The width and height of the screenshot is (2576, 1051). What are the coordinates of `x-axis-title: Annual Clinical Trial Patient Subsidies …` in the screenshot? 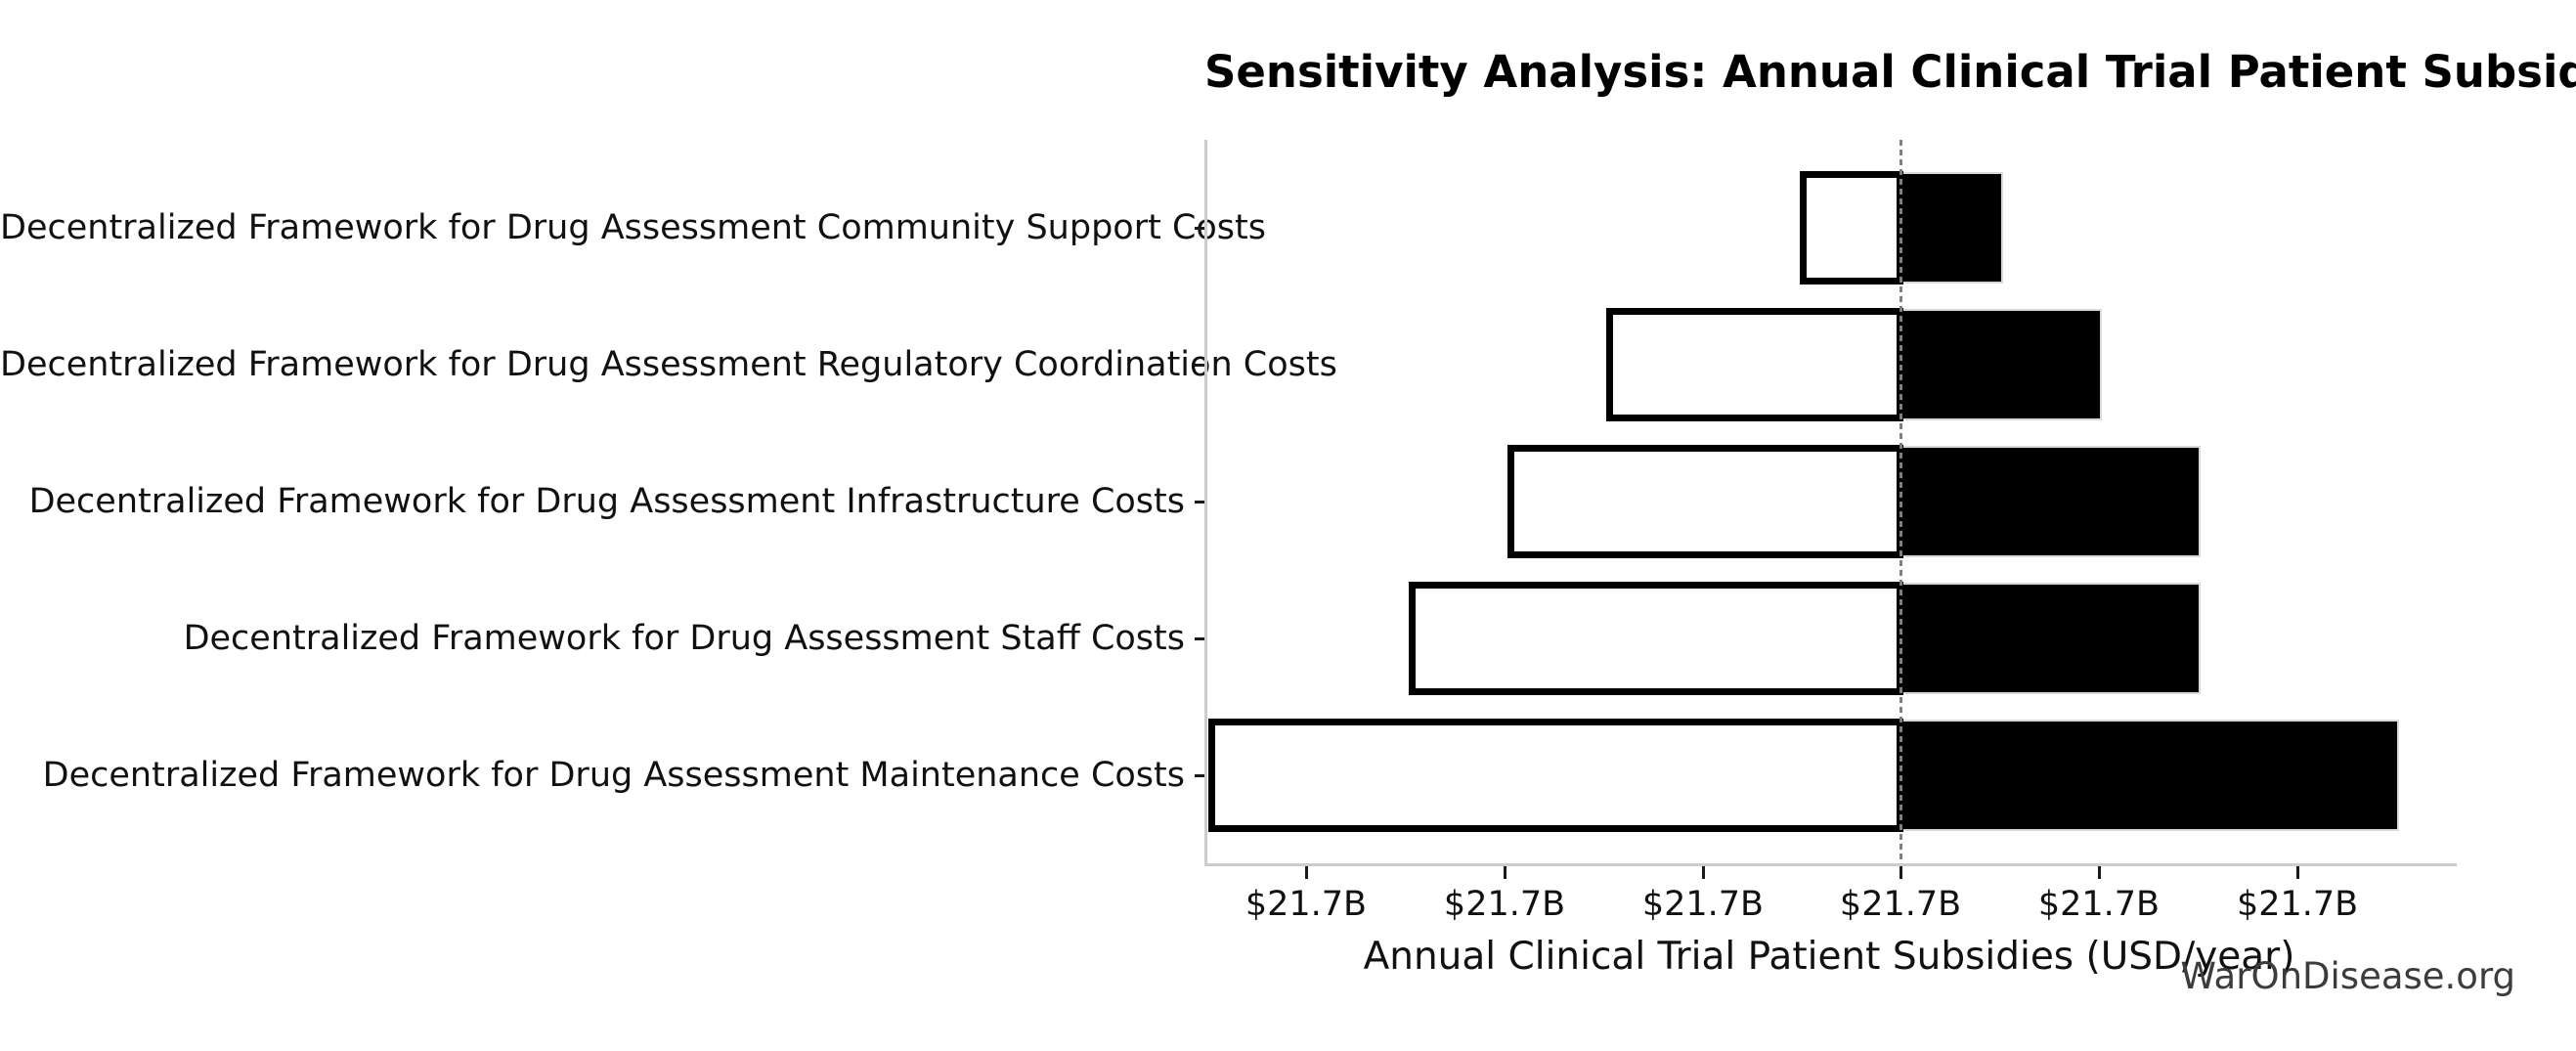 It's located at (1829, 957).